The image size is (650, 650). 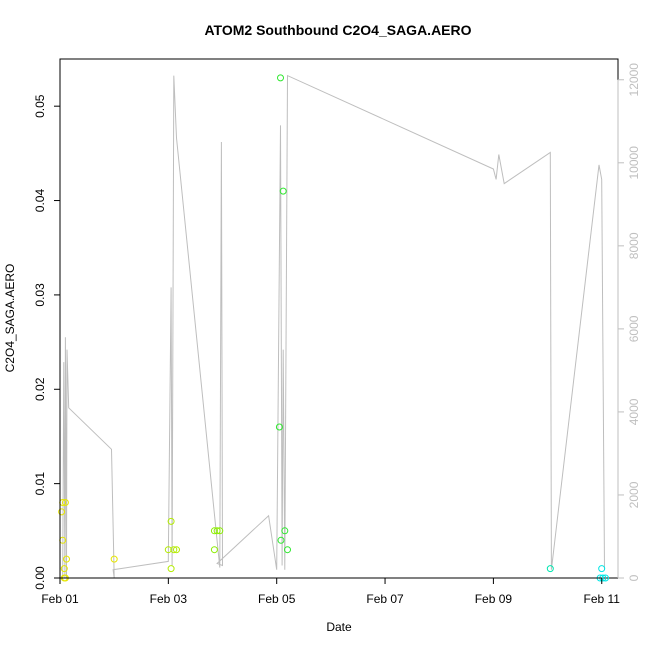 I want to click on y2-tick-label: 4000, so click(x=634, y=411).